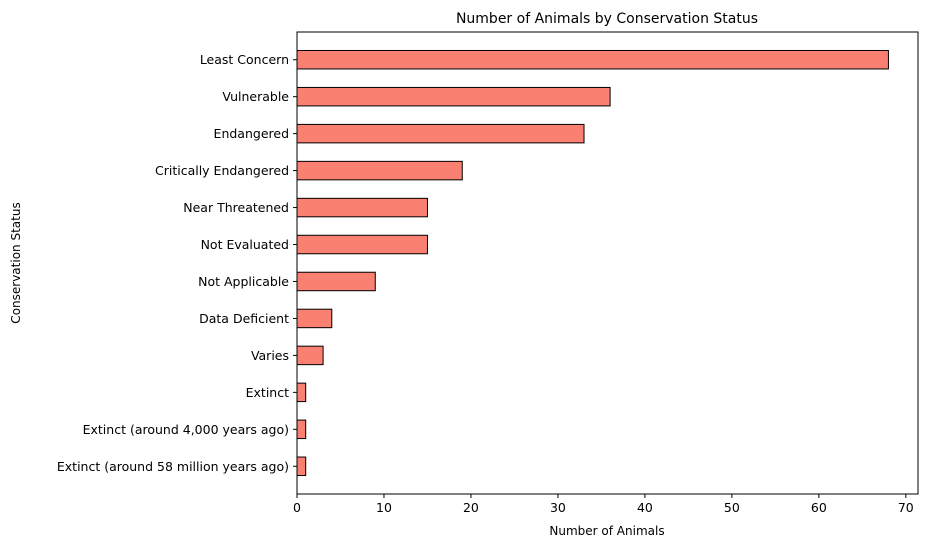  What do you see at coordinates (16, 262) in the screenshot?
I see `y-axis-label: Conservation Status` at bounding box center [16, 262].